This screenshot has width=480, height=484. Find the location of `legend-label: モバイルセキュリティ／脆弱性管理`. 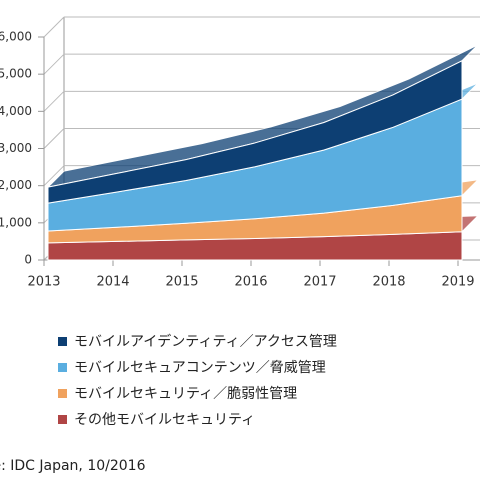

legend-label: モバイルセキュリティ／脆弱性管理 is located at coordinates (185, 393).